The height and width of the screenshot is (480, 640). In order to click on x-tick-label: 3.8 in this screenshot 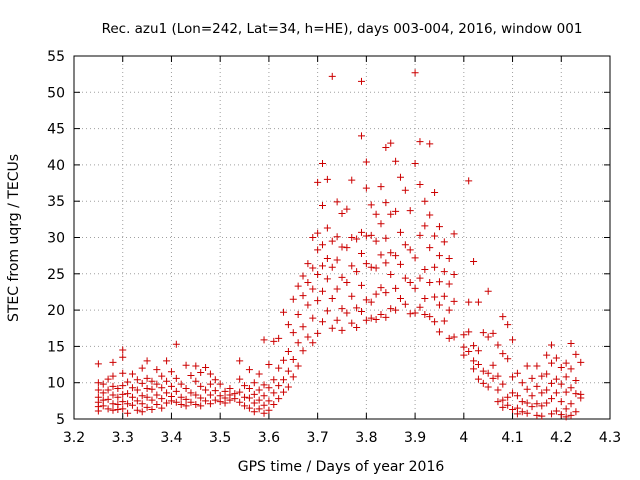, I will do `click(366, 438)`.